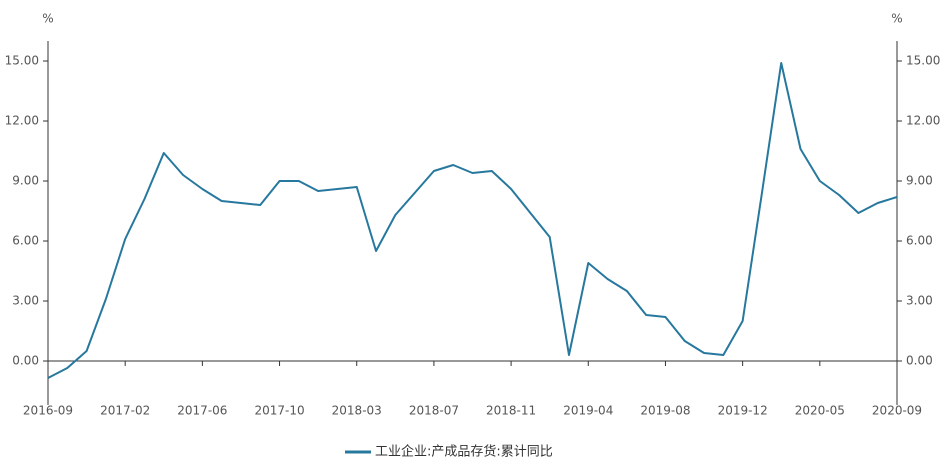 Image resolution: width=945 pixels, height=468 pixels. What do you see at coordinates (919, 181) in the screenshot?
I see `y2-tick-label: 9.00` at bounding box center [919, 181].